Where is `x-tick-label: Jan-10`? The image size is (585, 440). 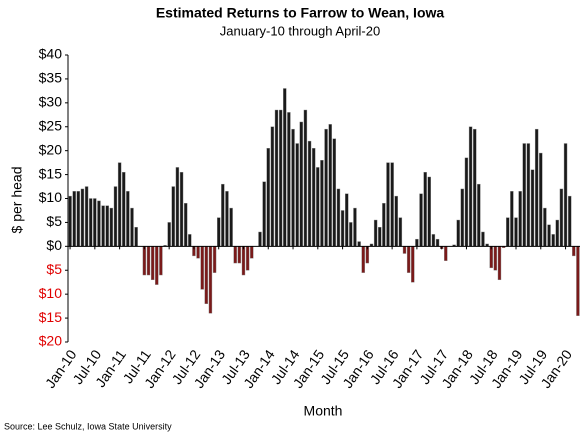 x-tick-label: Jan-10 is located at coordinates (61, 368).